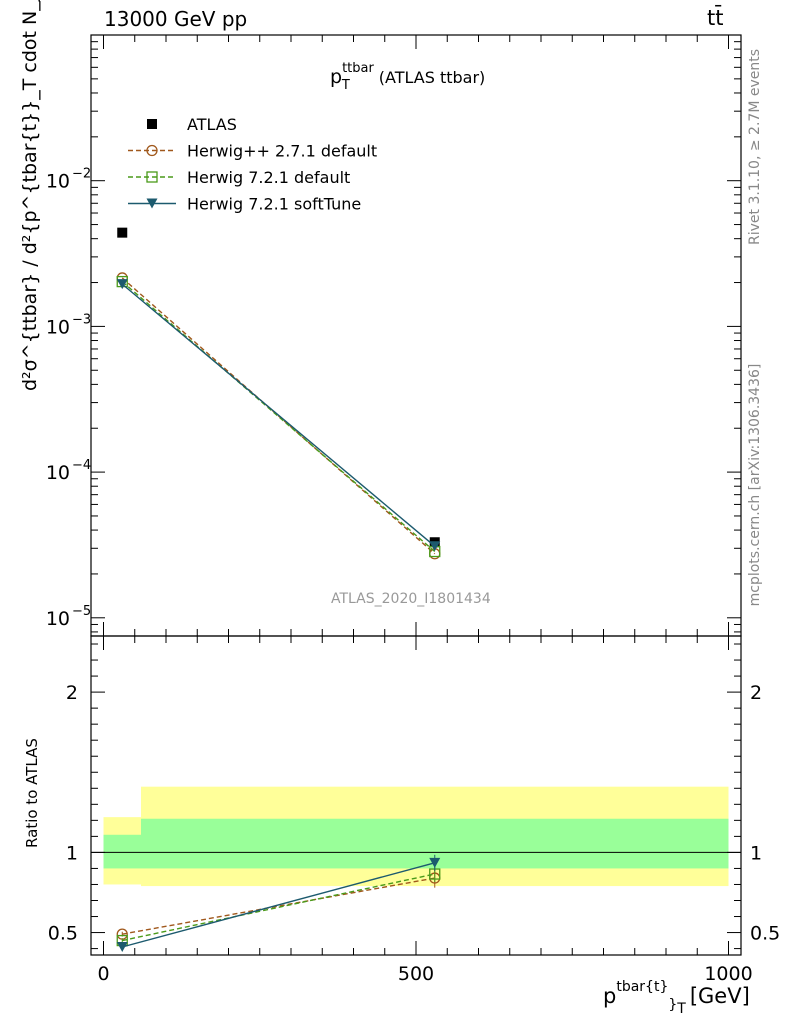 The image size is (786, 1024). Describe the element at coordinates (416, 836) in the screenshot. I see `ratio-uncertainty-bands` at that location.